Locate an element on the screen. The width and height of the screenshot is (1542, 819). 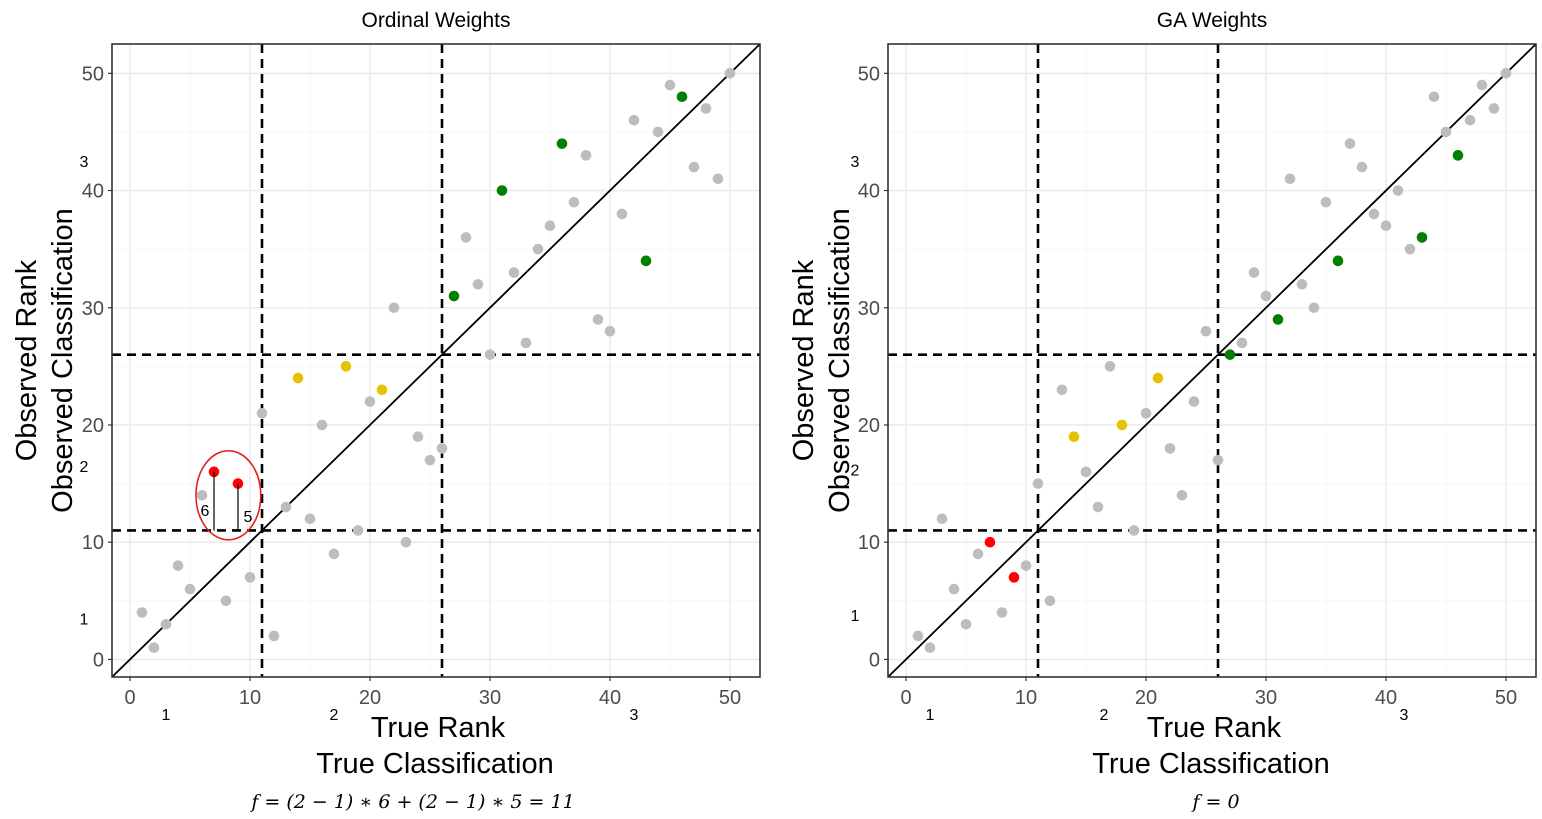
class-label-y: 3 is located at coordinates (84, 162).